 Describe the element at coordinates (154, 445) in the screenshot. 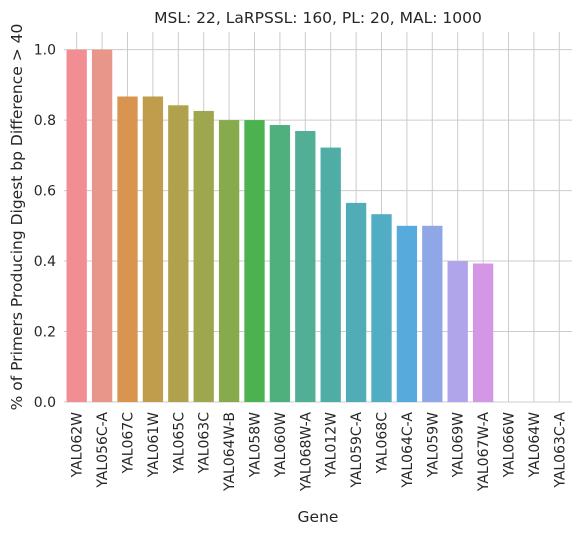

I see `x-tick-label: YAL061W` at that location.